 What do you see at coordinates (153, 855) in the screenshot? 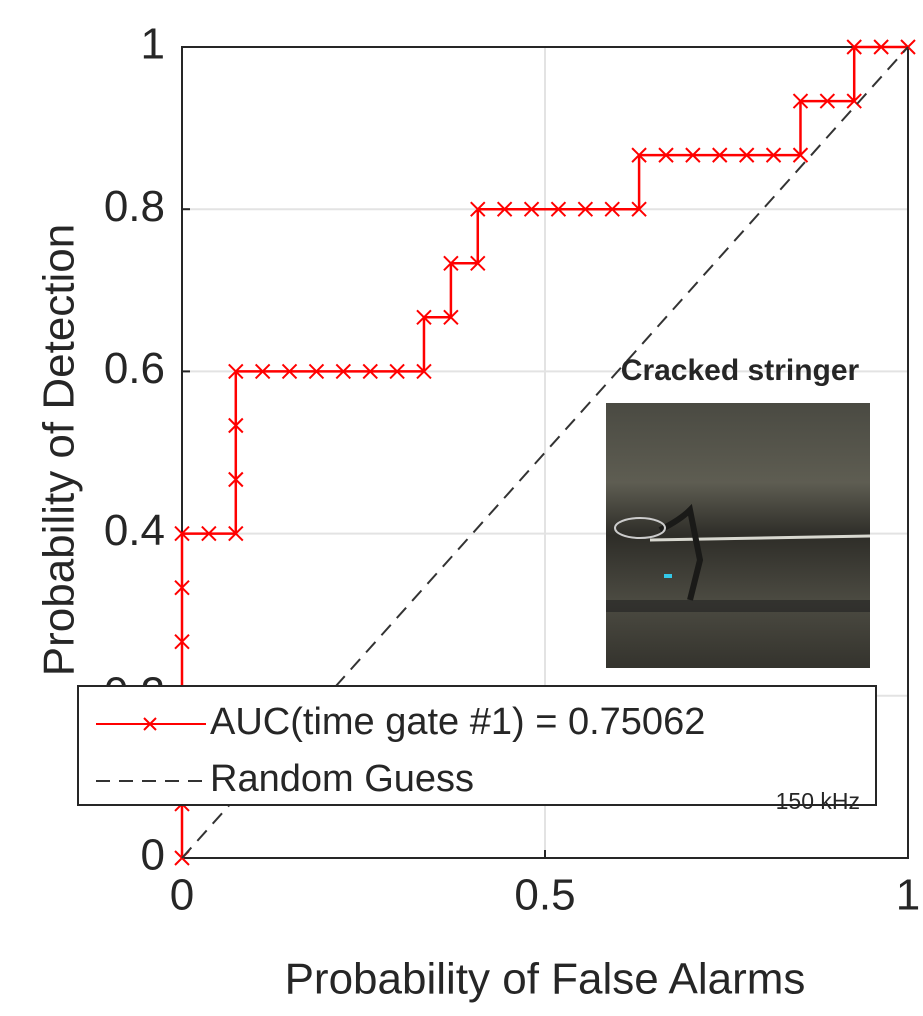
I see `y-tick-label: 0` at bounding box center [153, 855].